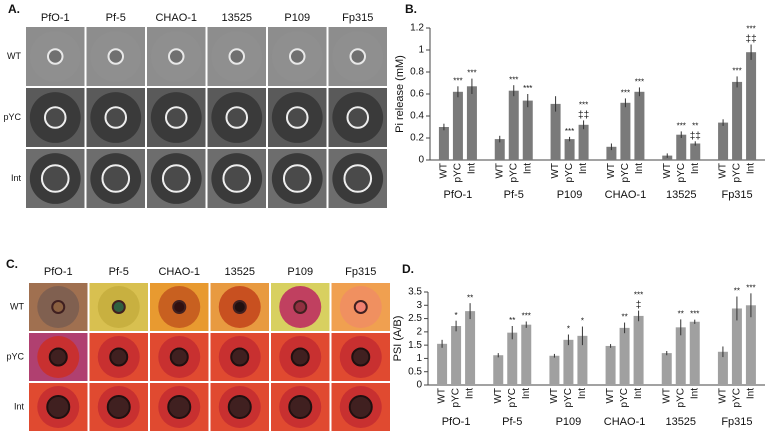 The width and height of the screenshot is (778, 435). What do you see at coordinates (569, 422) in the screenshot?
I see `x-tick-label: P109` at bounding box center [569, 422].